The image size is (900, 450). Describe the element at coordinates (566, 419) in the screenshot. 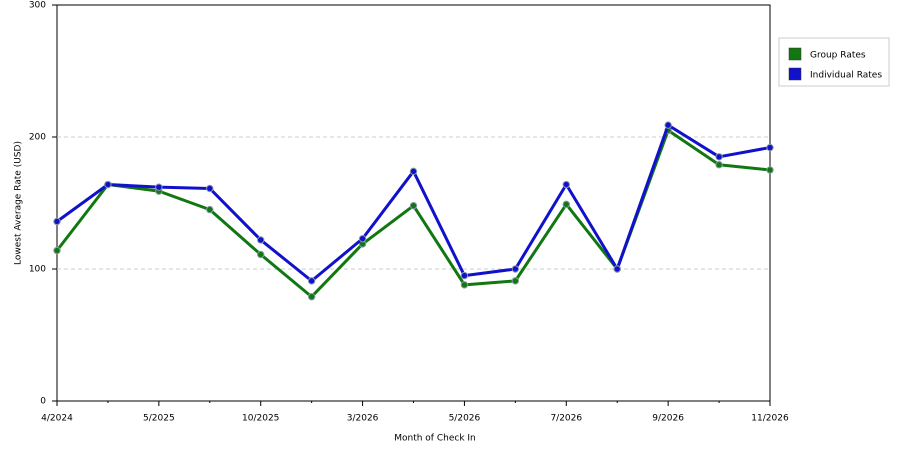

I see `x-tick-label: 7/2026` at that location.